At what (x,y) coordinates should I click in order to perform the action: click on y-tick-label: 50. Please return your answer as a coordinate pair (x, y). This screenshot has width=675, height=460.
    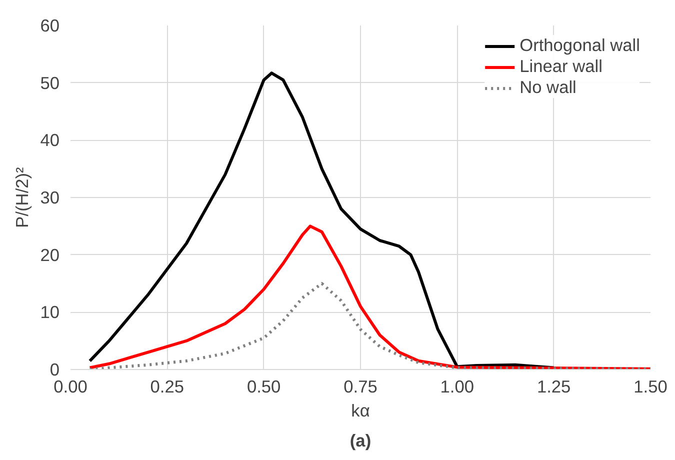
    Looking at the image, I should click on (50, 82).